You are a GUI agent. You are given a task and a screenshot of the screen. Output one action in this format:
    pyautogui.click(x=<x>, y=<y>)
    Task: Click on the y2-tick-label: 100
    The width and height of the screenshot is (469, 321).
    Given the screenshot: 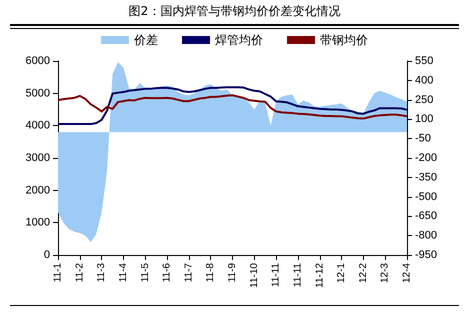 What is the action you would take?
    pyautogui.click(x=424, y=119)
    